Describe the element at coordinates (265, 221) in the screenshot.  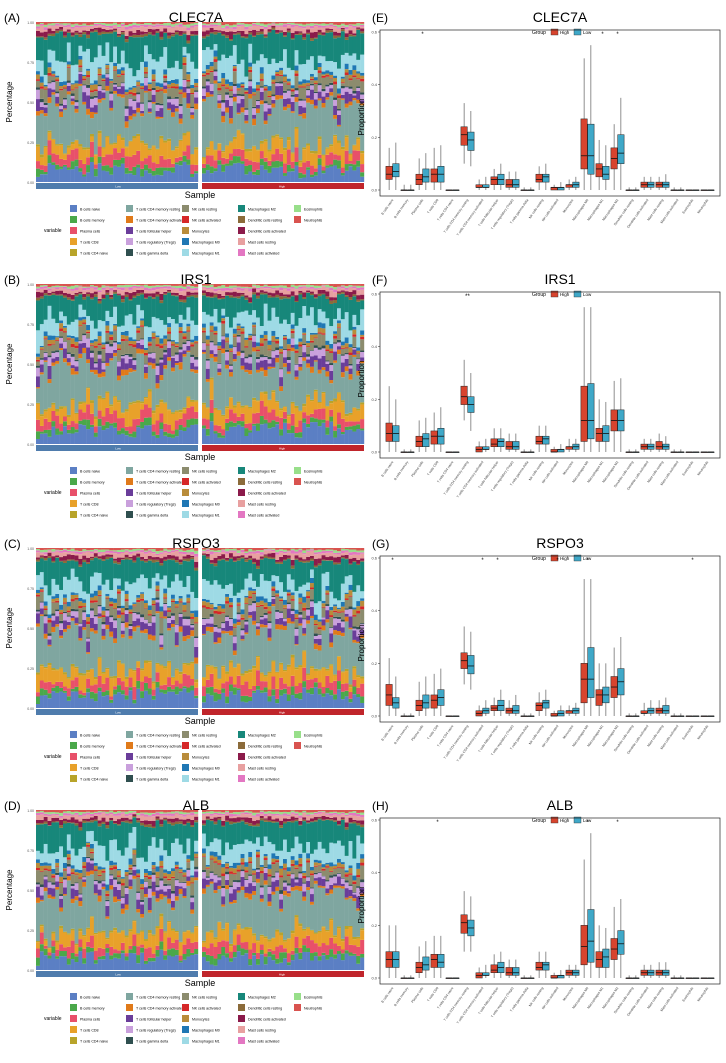
I see `legend-label: Dendritic cells resting` at that location.